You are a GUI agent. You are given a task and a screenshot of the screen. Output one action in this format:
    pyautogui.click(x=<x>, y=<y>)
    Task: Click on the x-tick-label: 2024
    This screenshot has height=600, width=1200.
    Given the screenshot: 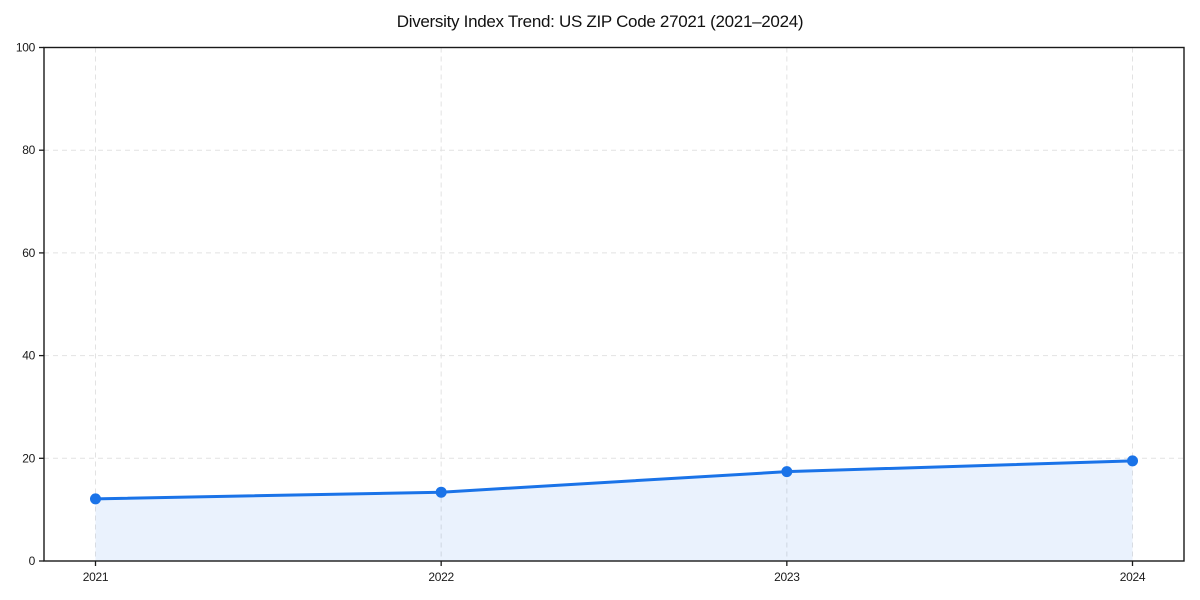 What is the action you would take?
    pyautogui.click(x=1133, y=577)
    